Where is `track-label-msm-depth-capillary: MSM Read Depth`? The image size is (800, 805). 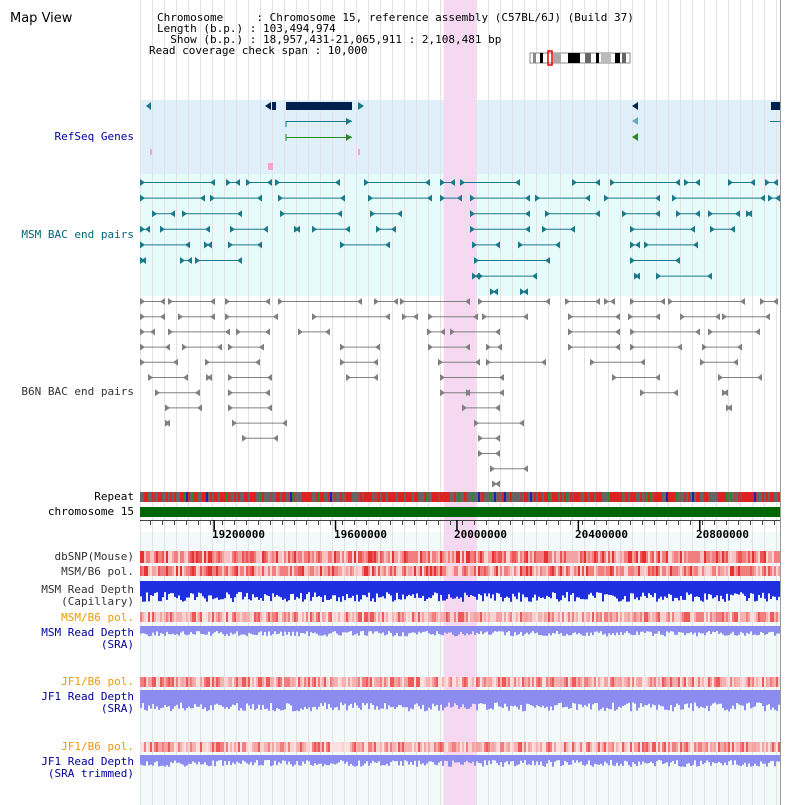 track-label-msm-depth-capillary: MSM Read Depth is located at coordinates (87, 589).